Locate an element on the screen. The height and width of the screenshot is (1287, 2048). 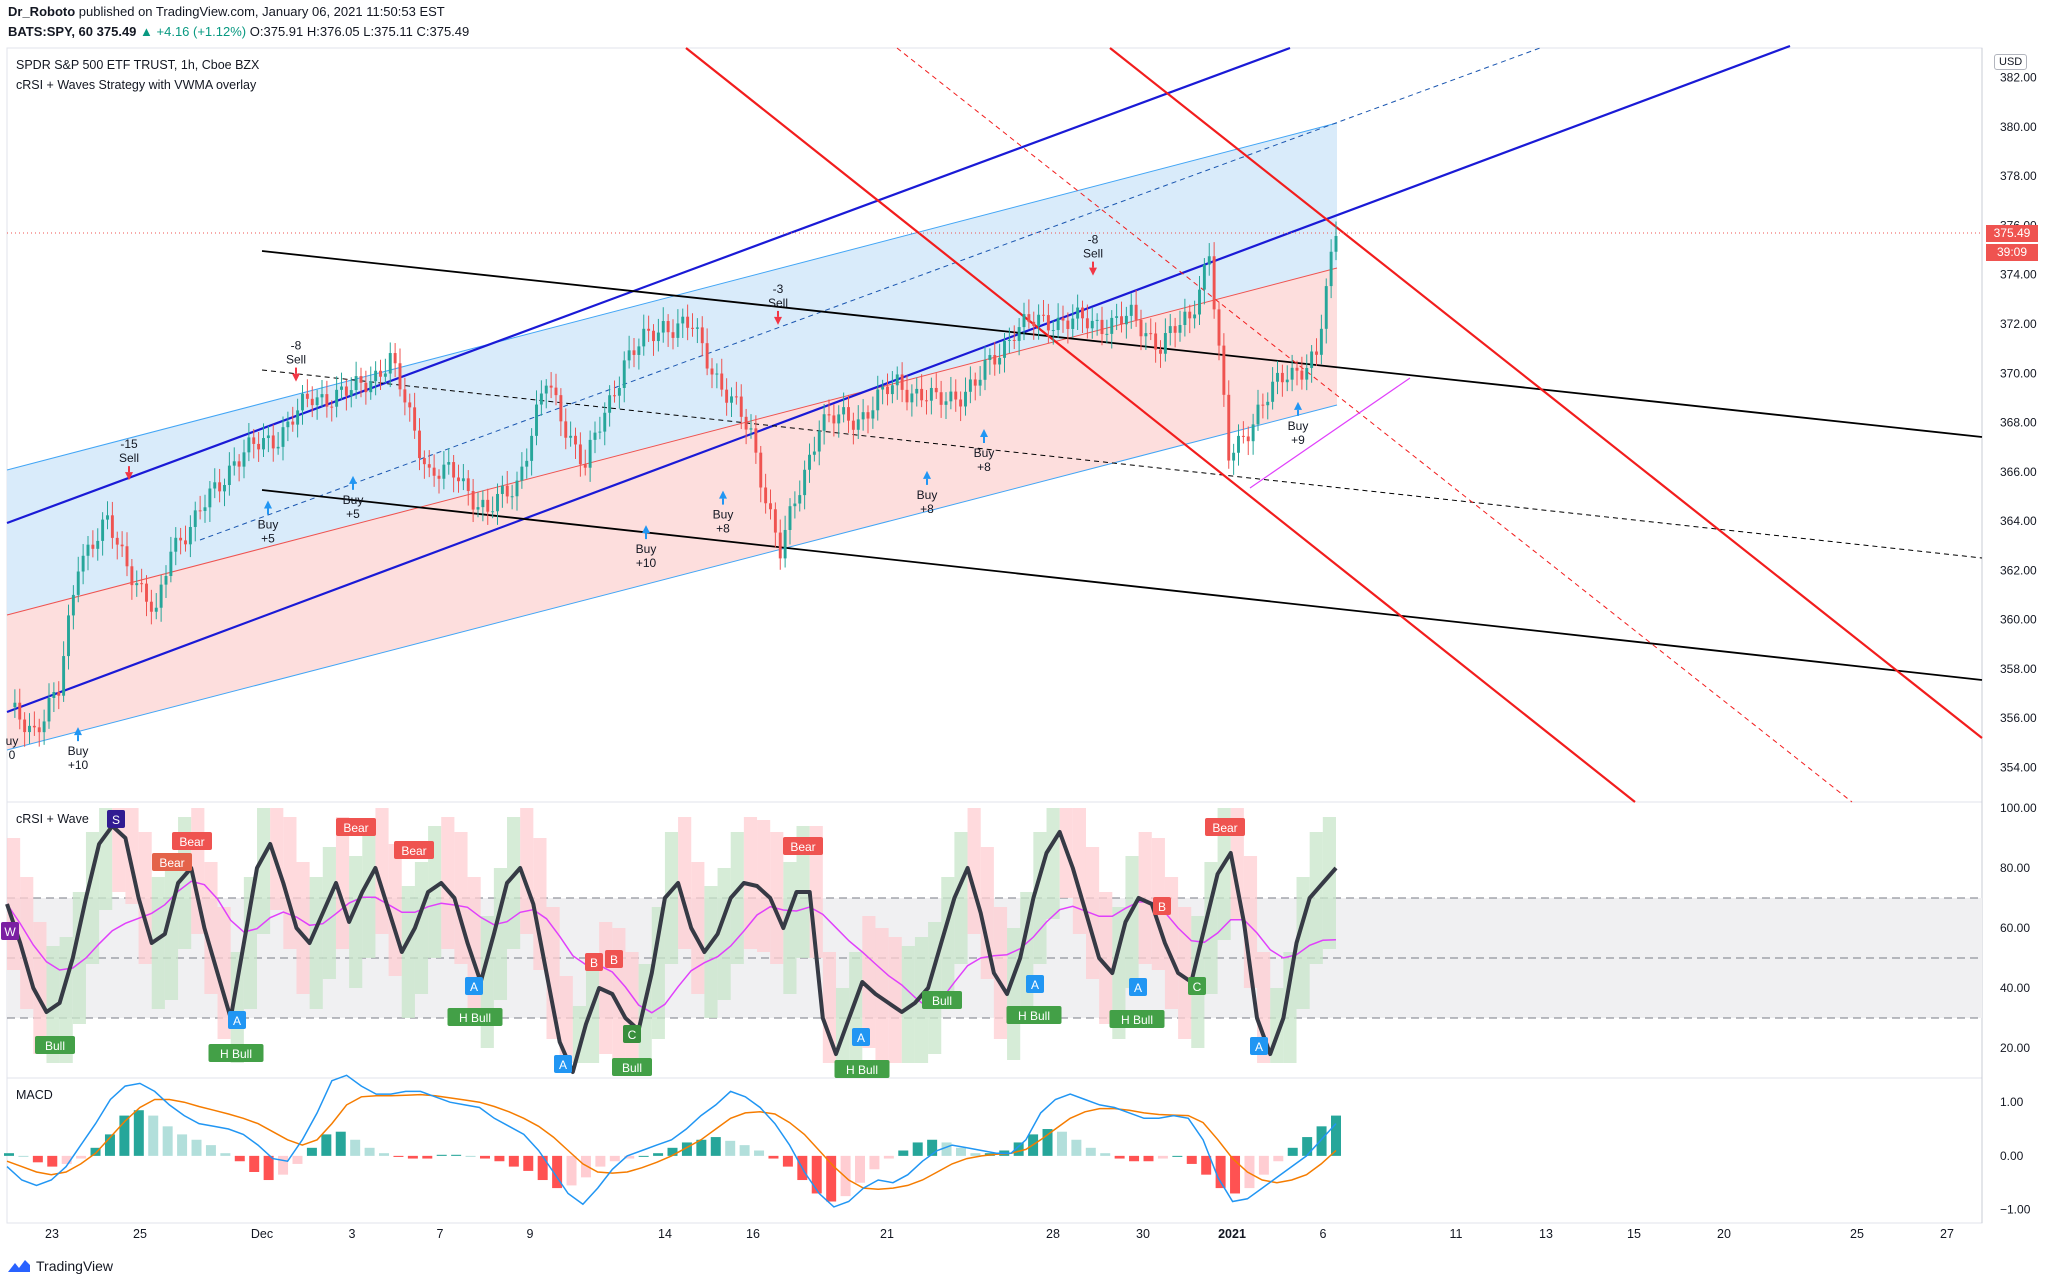
main-pane-subtitle: cRSI + Waves Strategy with VWMA overlay is located at coordinates (136, 85).